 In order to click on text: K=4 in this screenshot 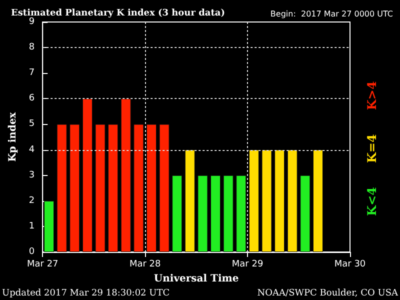, I will do `click(372, 148)`.